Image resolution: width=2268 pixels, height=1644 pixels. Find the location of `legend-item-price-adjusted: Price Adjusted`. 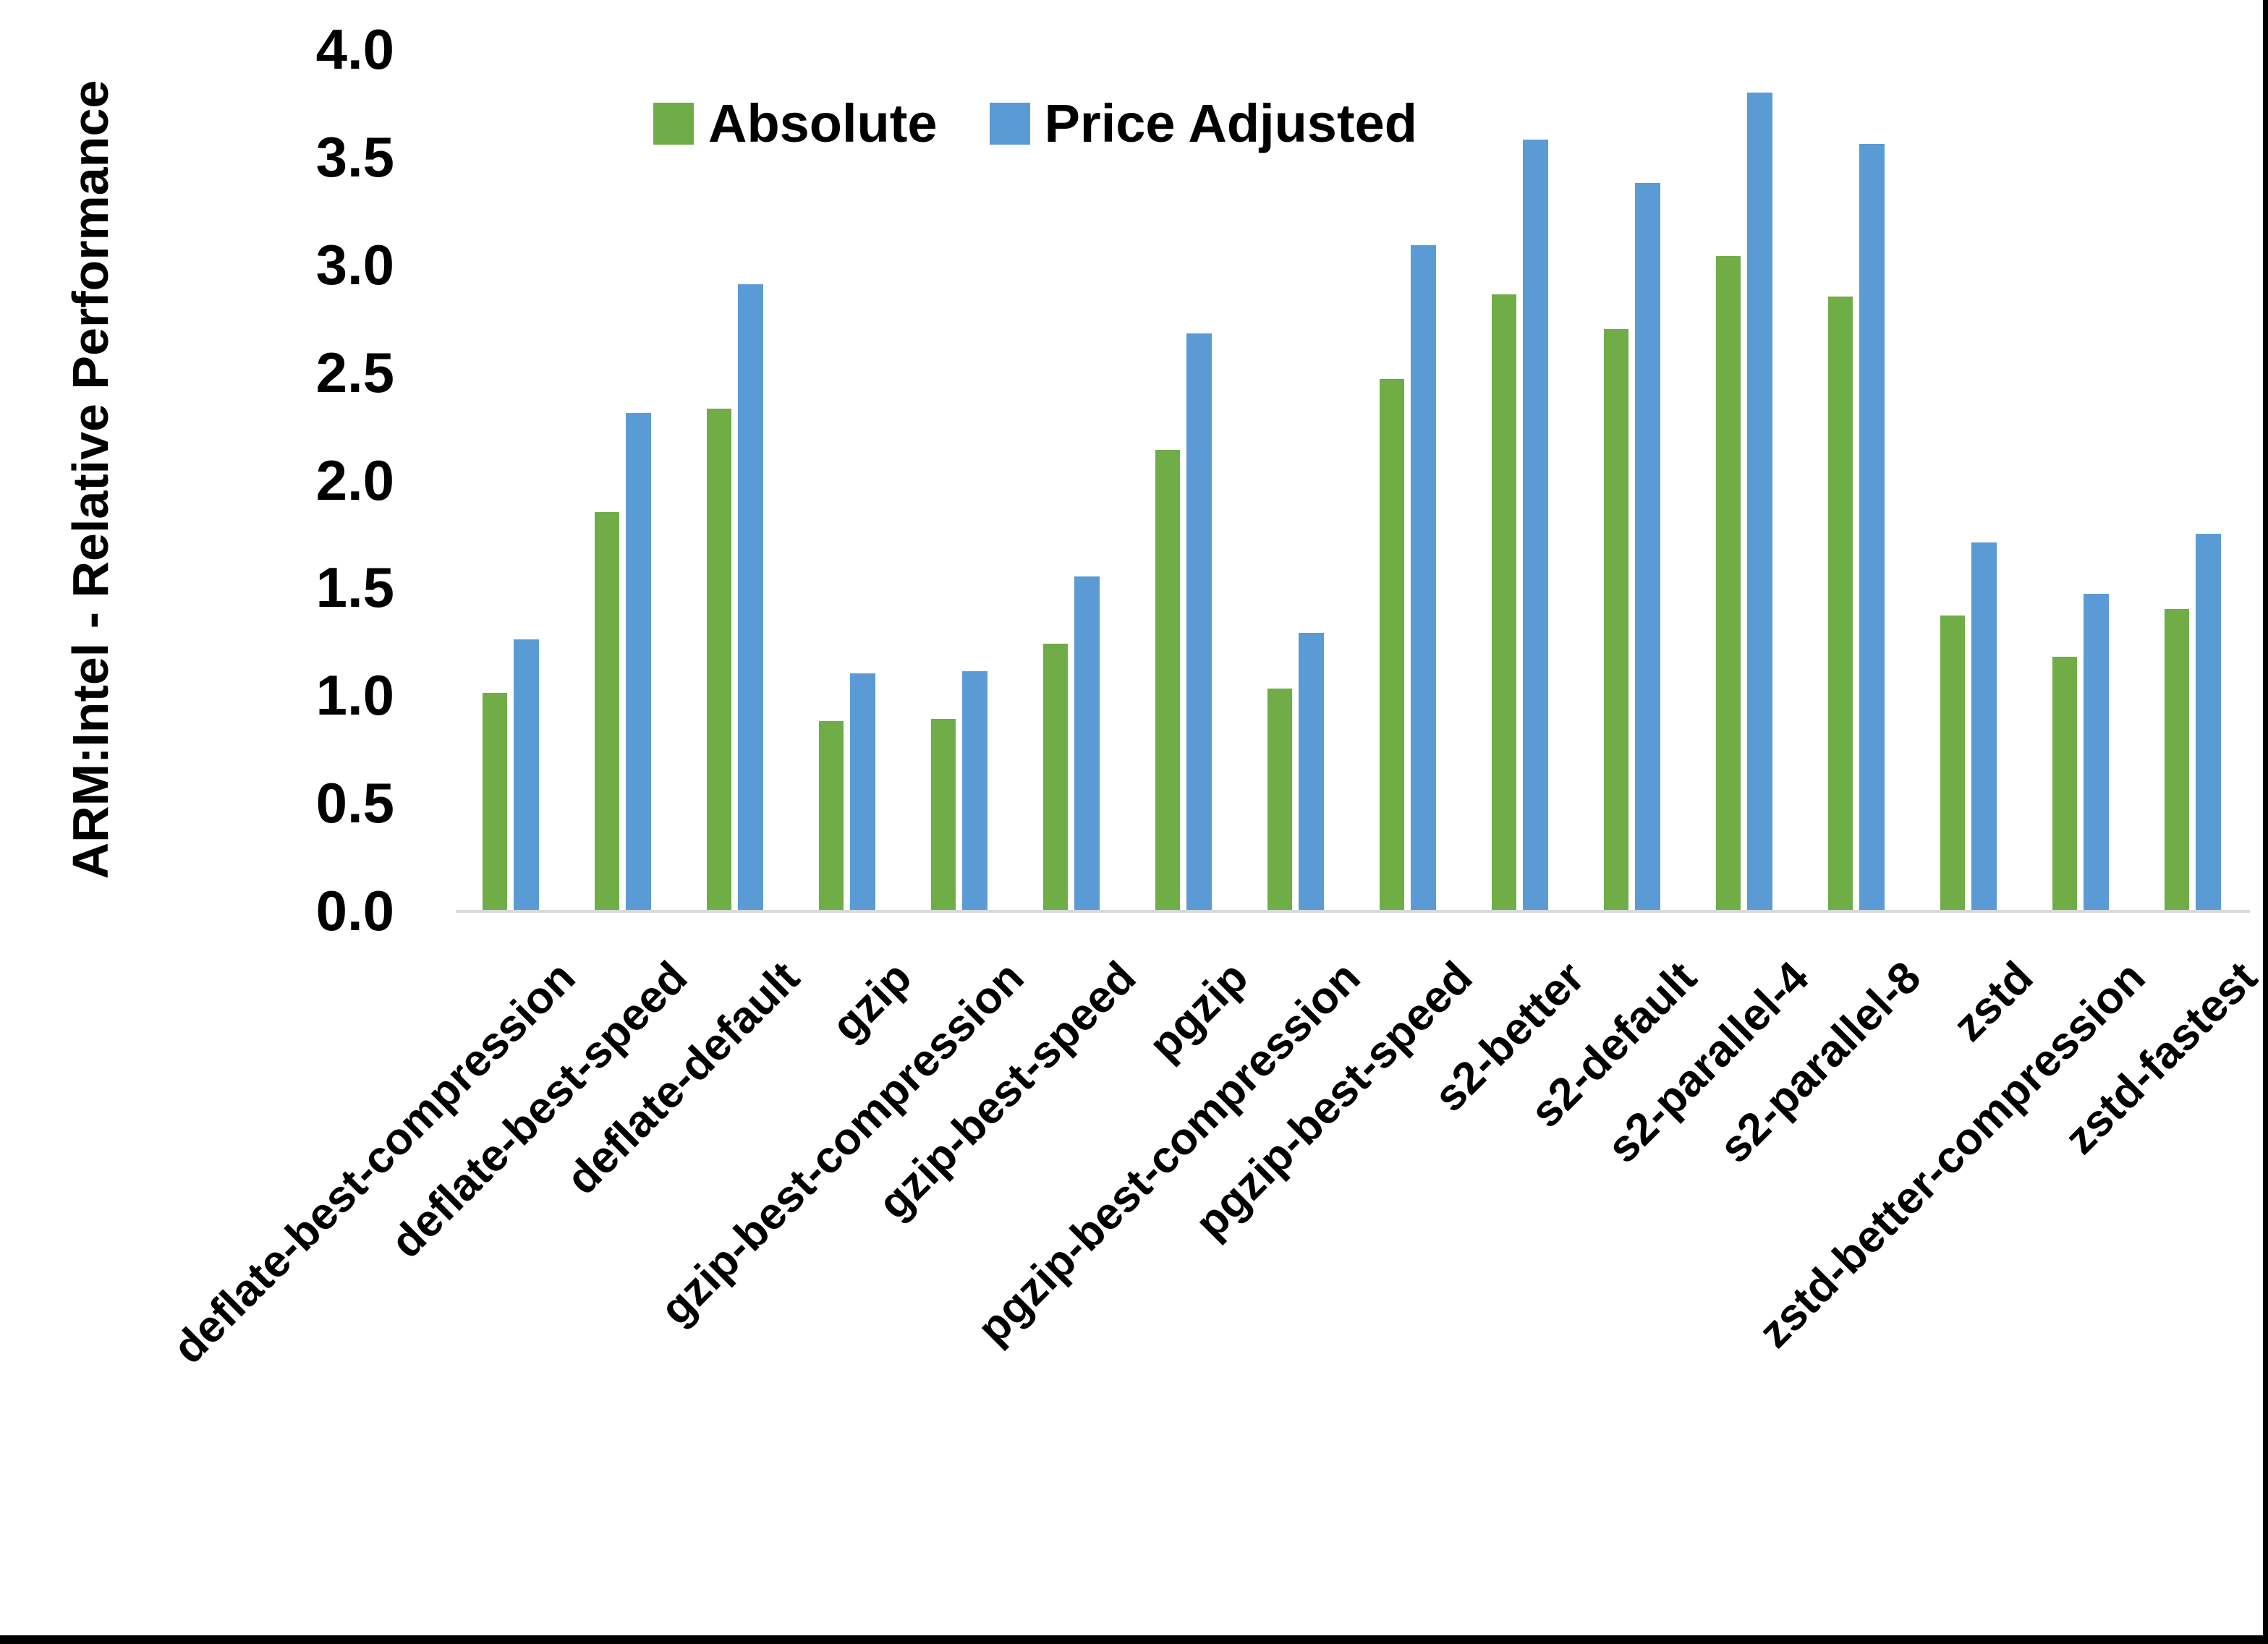

legend-item-price-adjusted: Price Adjusted is located at coordinates (1203, 123).